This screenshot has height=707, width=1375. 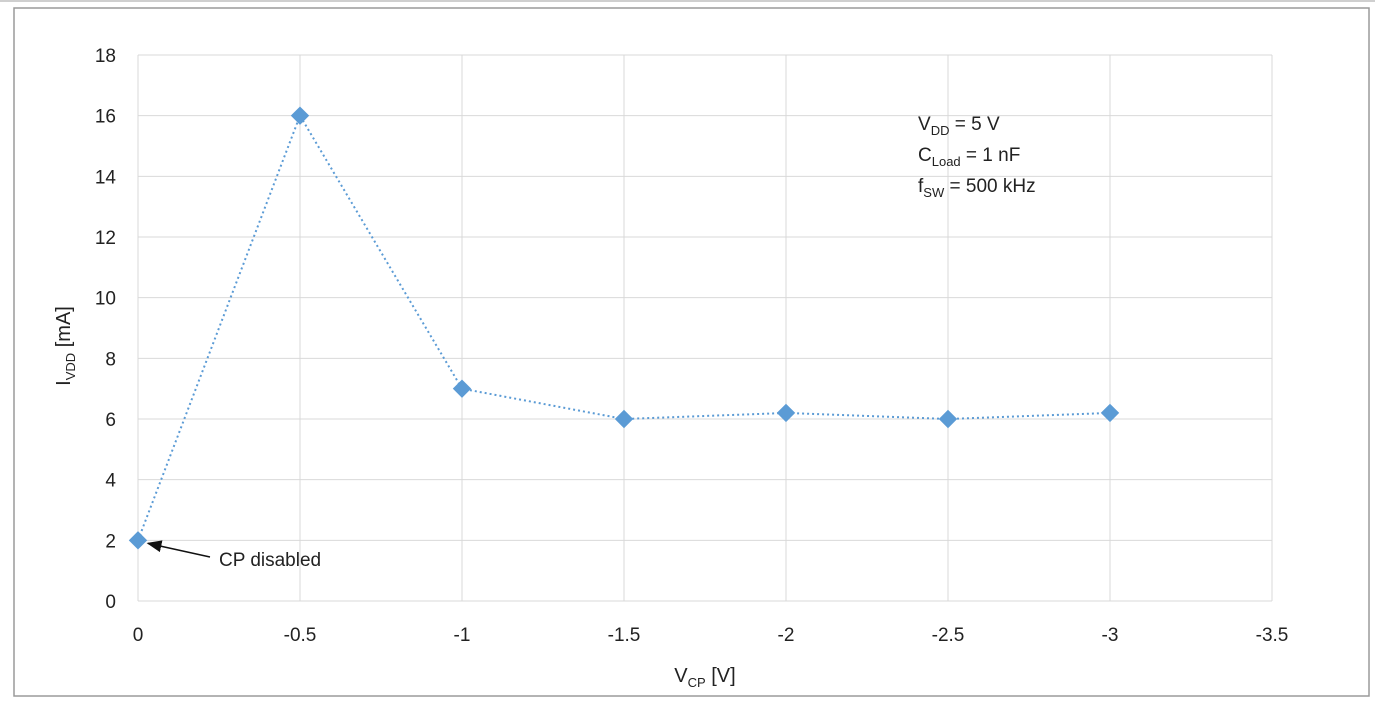 What do you see at coordinates (178, 549) in the screenshot?
I see `annotation-arrow` at bounding box center [178, 549].